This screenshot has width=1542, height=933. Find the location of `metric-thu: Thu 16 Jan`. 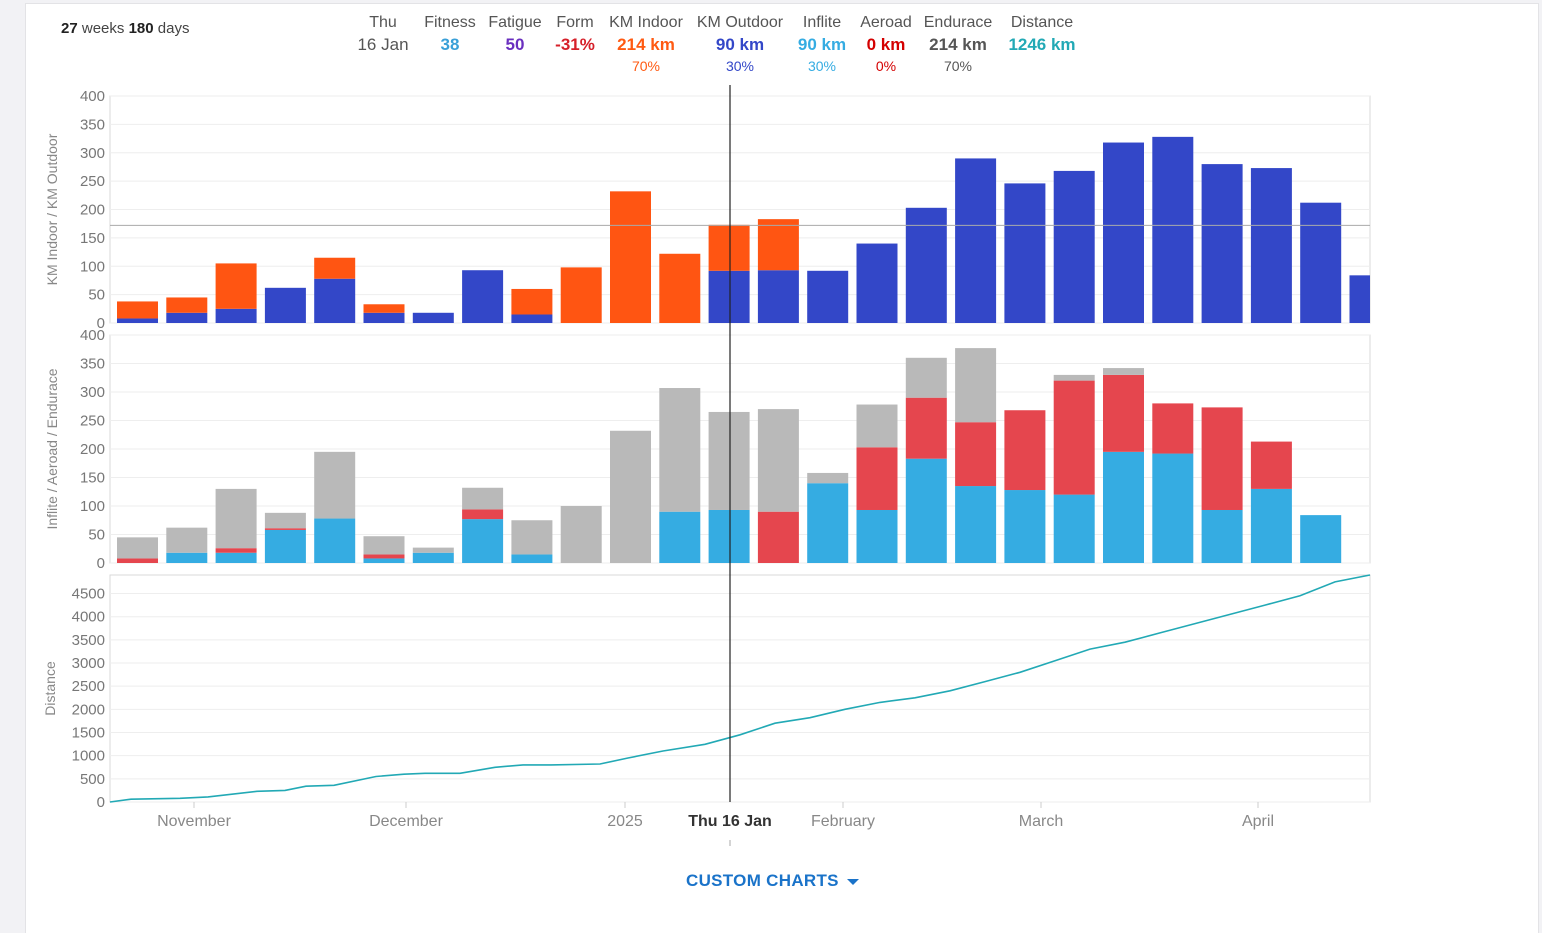

metric-thu: Thu 16 Jan is located at coordinates (382, 36).